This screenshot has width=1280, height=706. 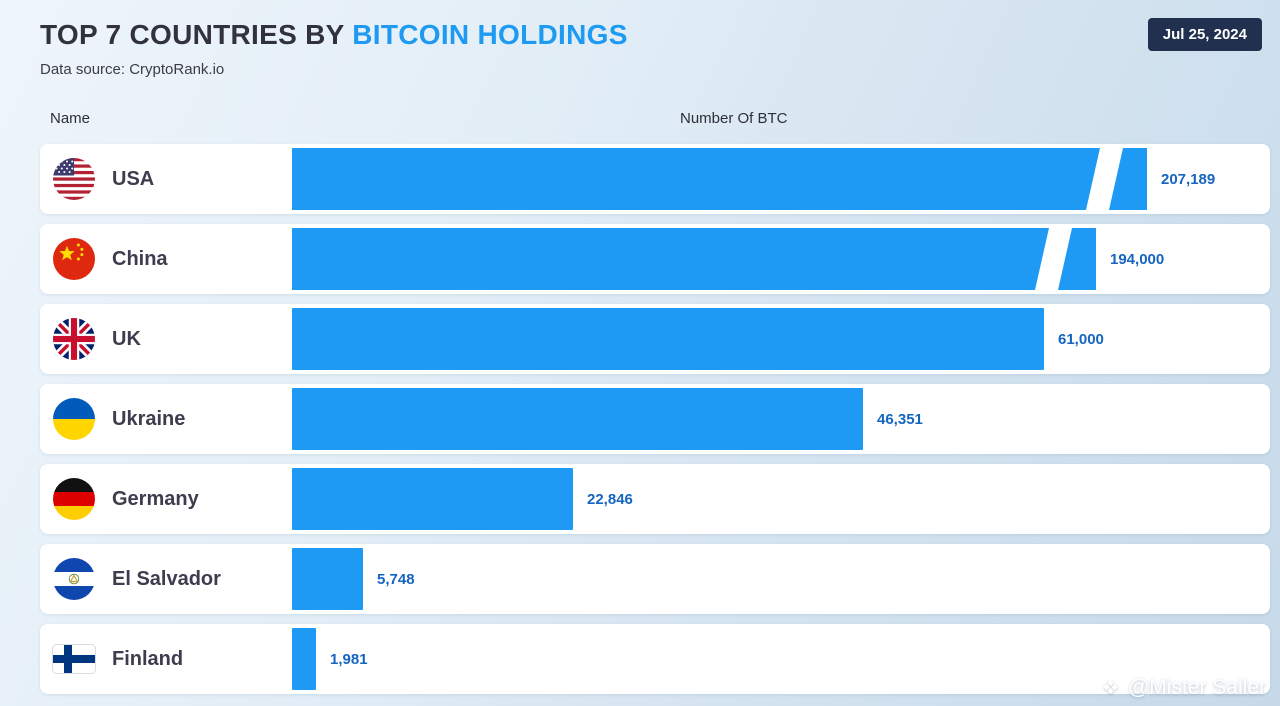 I want to click on chart-row: Finland 1,981, so click(x=655, y=659).